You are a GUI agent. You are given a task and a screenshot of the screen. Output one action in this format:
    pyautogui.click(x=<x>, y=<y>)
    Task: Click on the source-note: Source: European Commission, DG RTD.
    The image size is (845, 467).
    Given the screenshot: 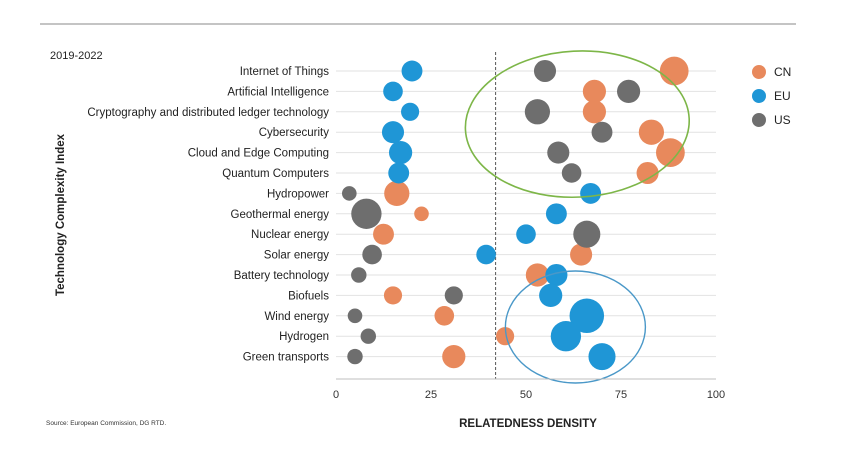 What is the action you would take?
    pyautogui.click(x=106, y=423)
    